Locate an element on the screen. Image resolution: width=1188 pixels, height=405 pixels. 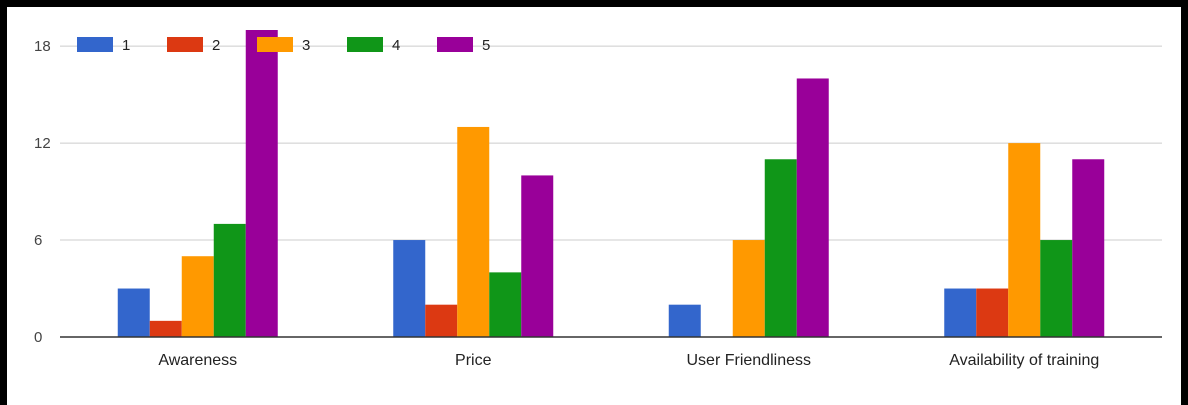
legend-label: 3 is located at coordinates (306, 45).